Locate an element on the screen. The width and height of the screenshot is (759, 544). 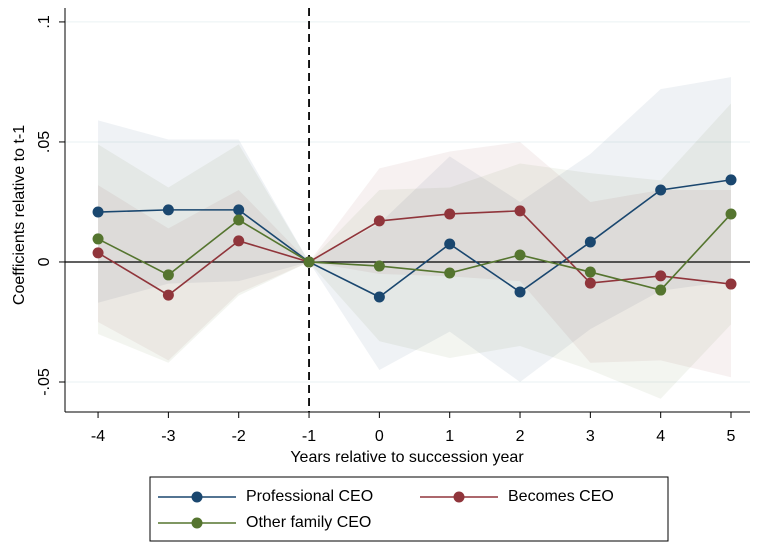
x-tick-label: 3 is located at coordinates (590, 436).